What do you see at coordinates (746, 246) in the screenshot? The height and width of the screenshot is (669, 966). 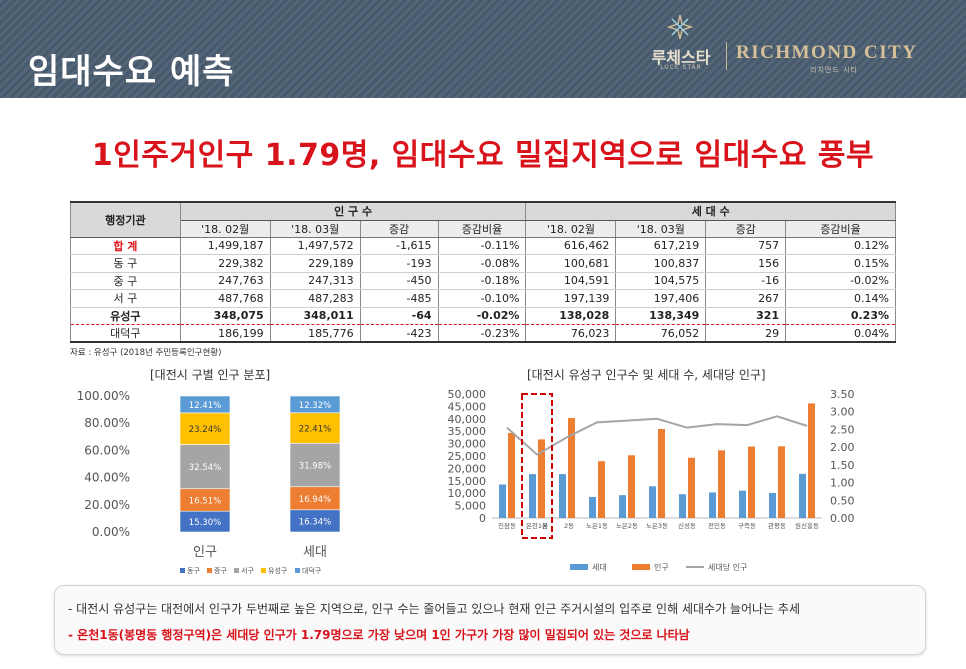 I see `table-cell: 757` at bounding box center [746, 246].